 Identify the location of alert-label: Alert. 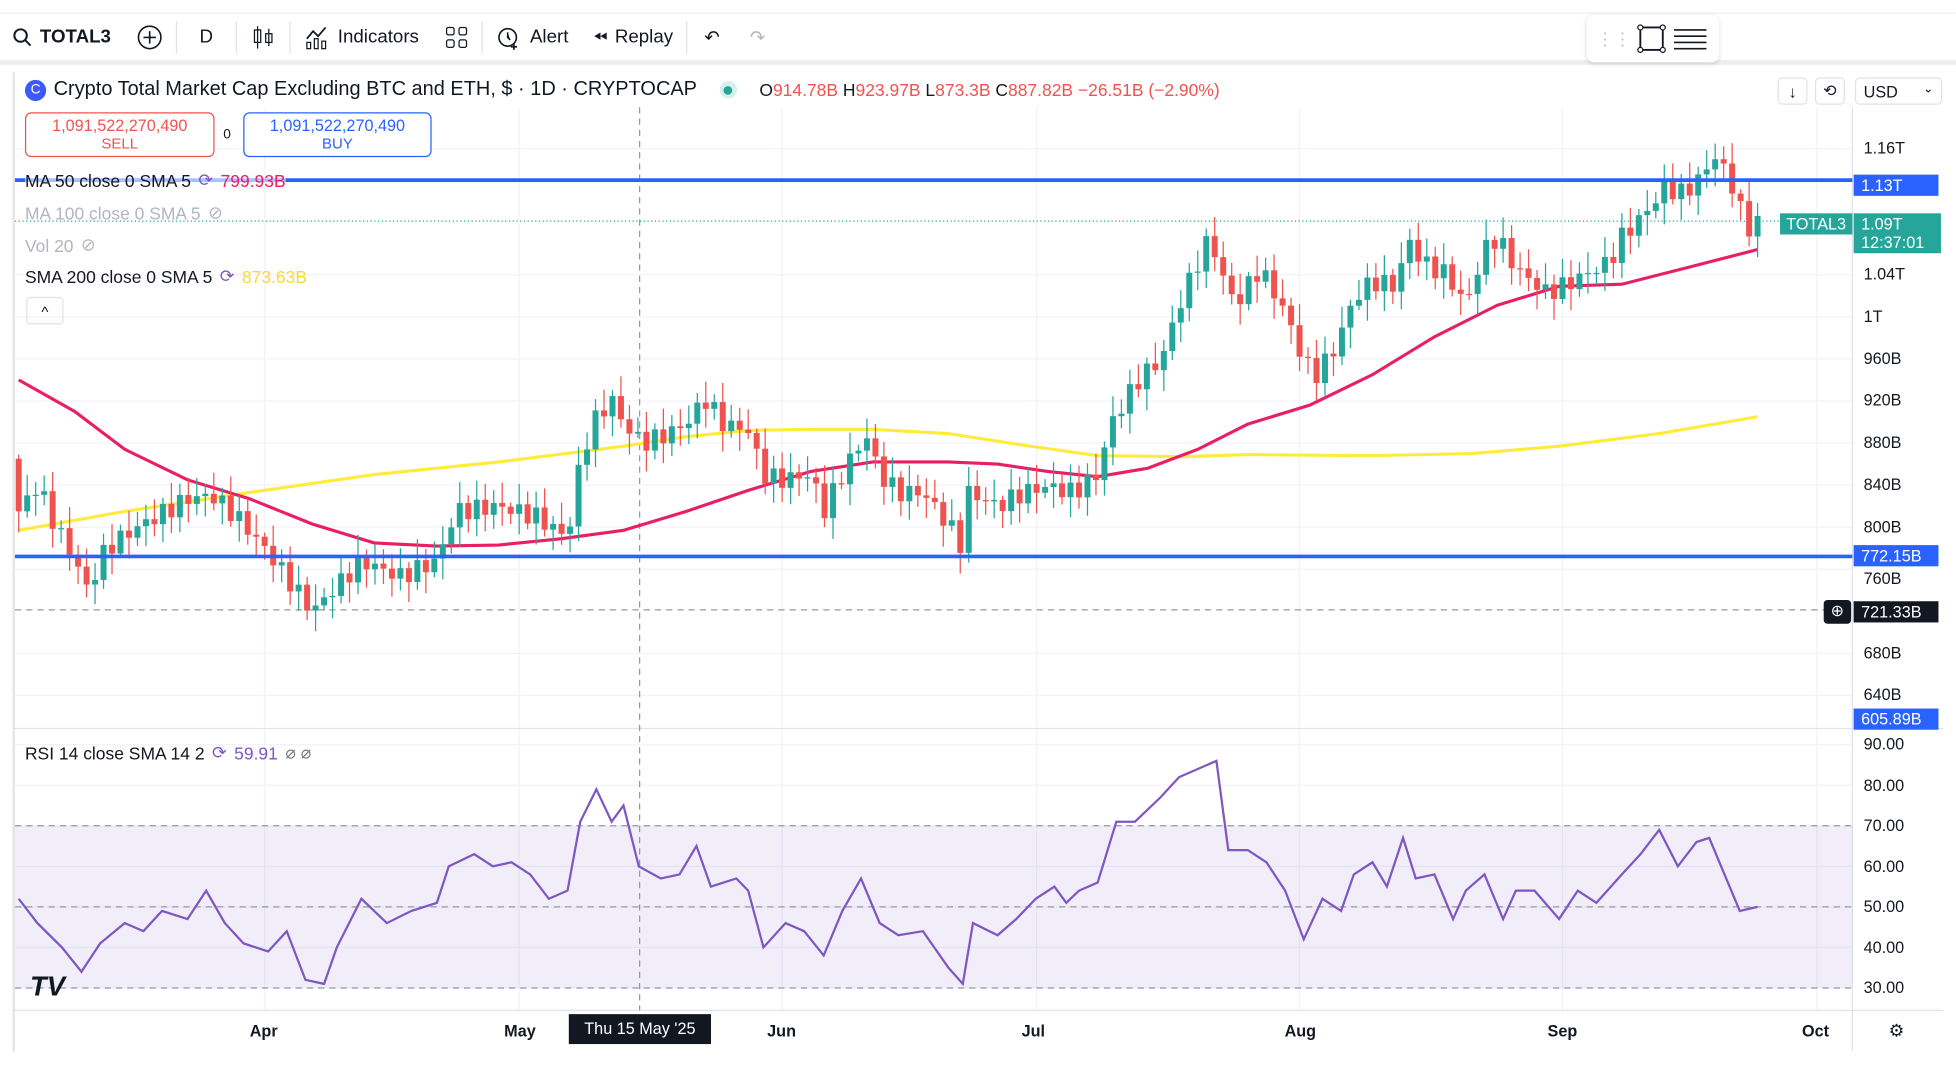
(549, 37).